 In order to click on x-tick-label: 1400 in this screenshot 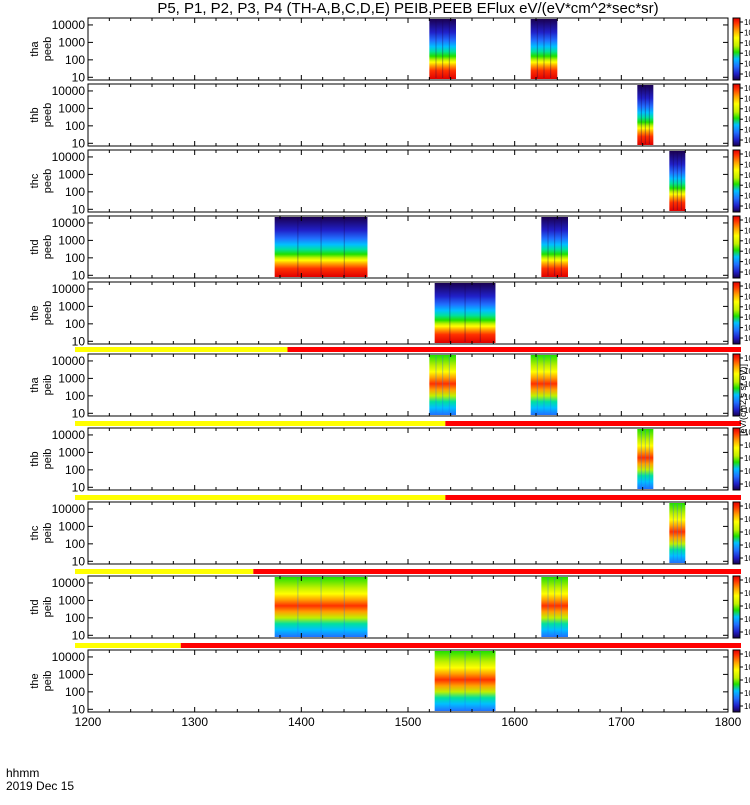, I will do `click(301, 722)`.